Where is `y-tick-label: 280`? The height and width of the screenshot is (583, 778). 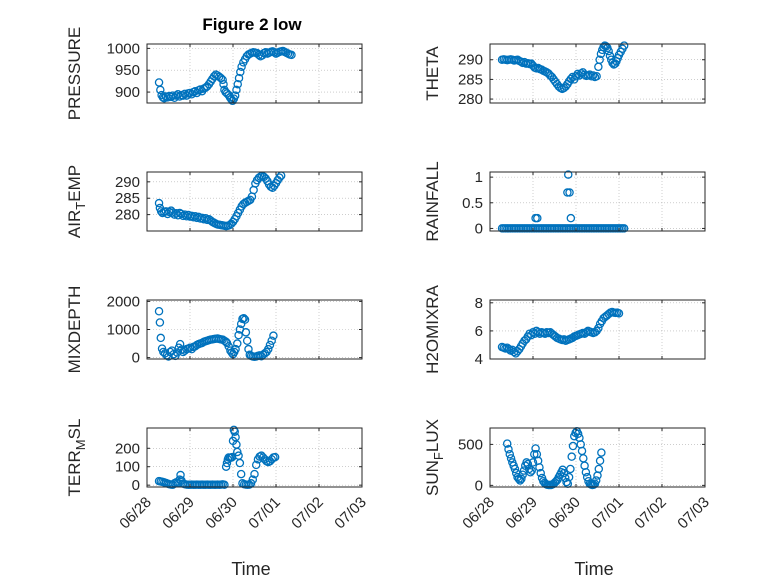
y-tick-label: 280 is located at coordinates (127, 215).